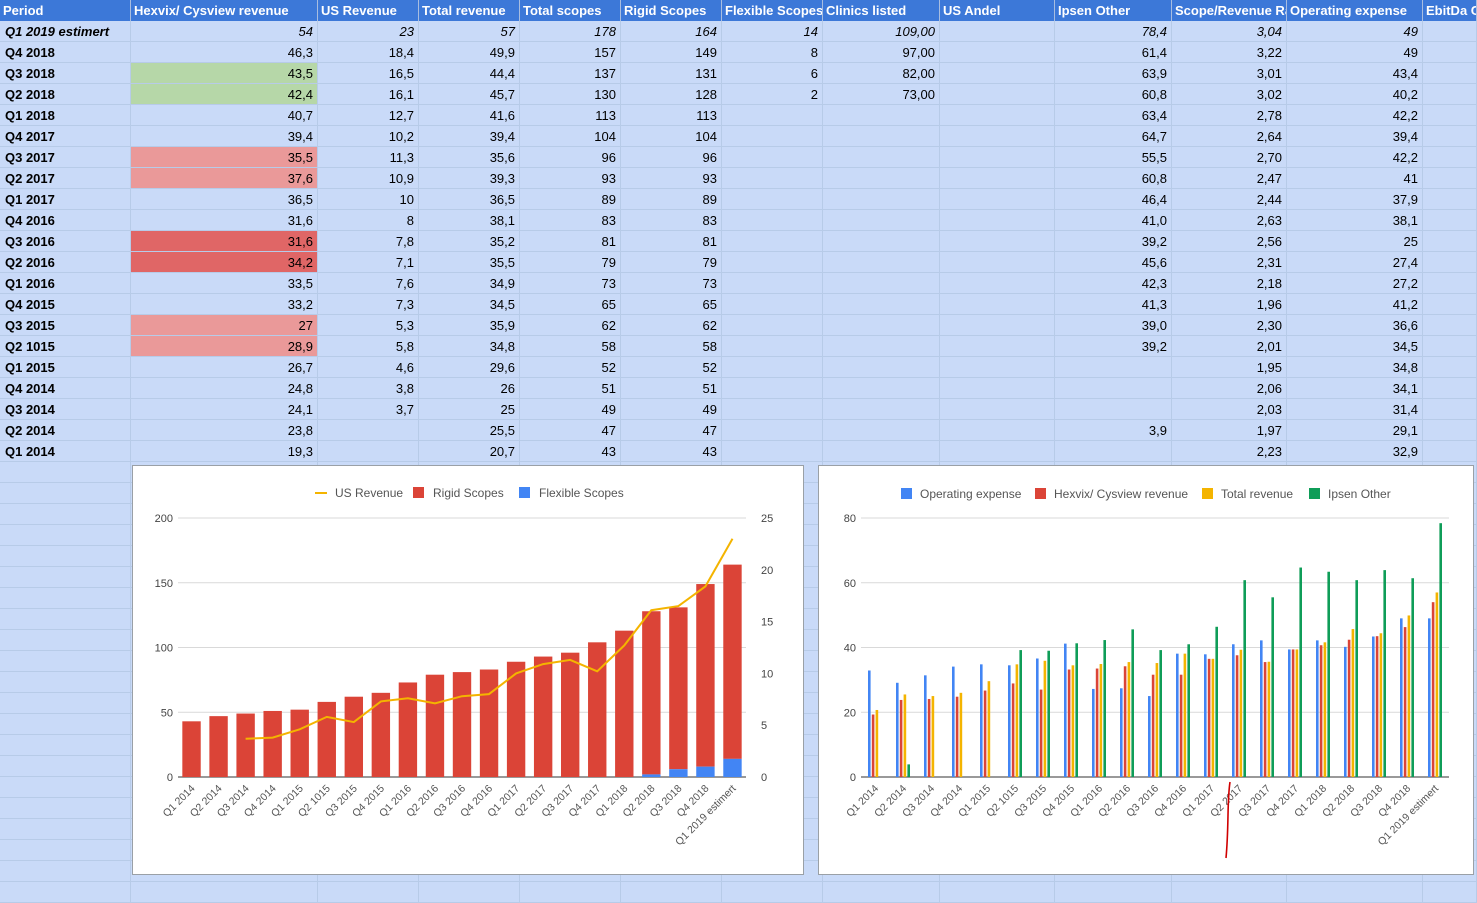 The height and width of the screenshot is (903, 1477). What do you see at coordinates (881, 73) in the screenshot?
I see `table-cell: 82,00` at bounding box center [881, 73].